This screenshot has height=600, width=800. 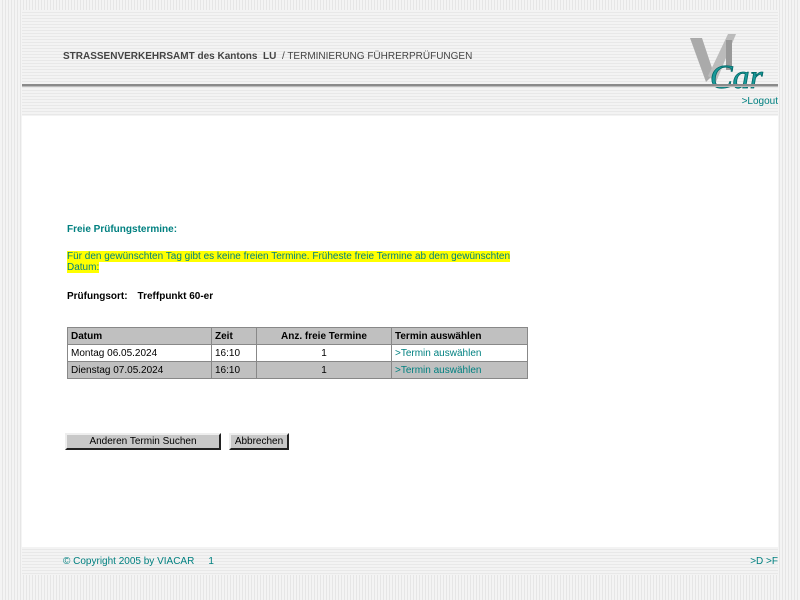 What do you see at coordinates (211, 561) in the screenshot?
I see `page-number: 1` at bounding box center [211, 561].